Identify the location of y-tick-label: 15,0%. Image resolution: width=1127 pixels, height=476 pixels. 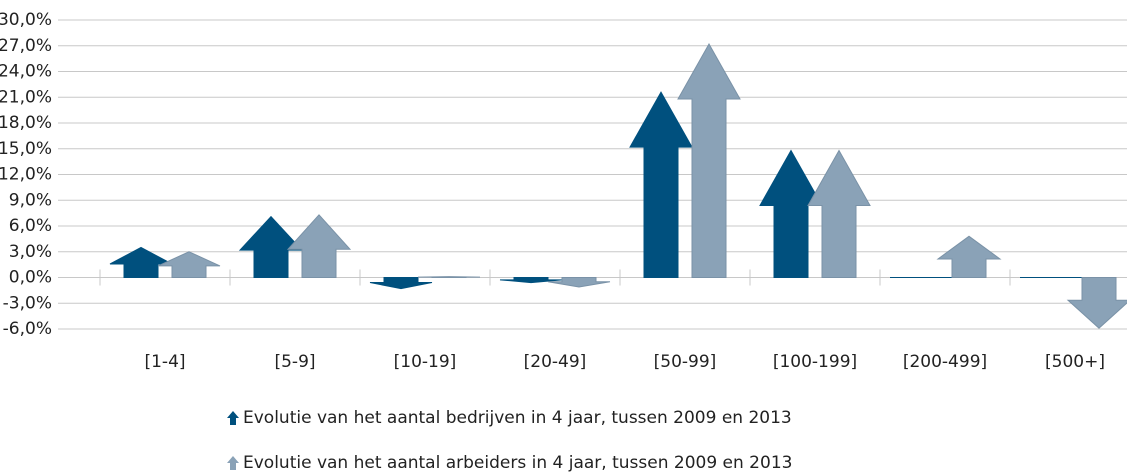
(26, 149).